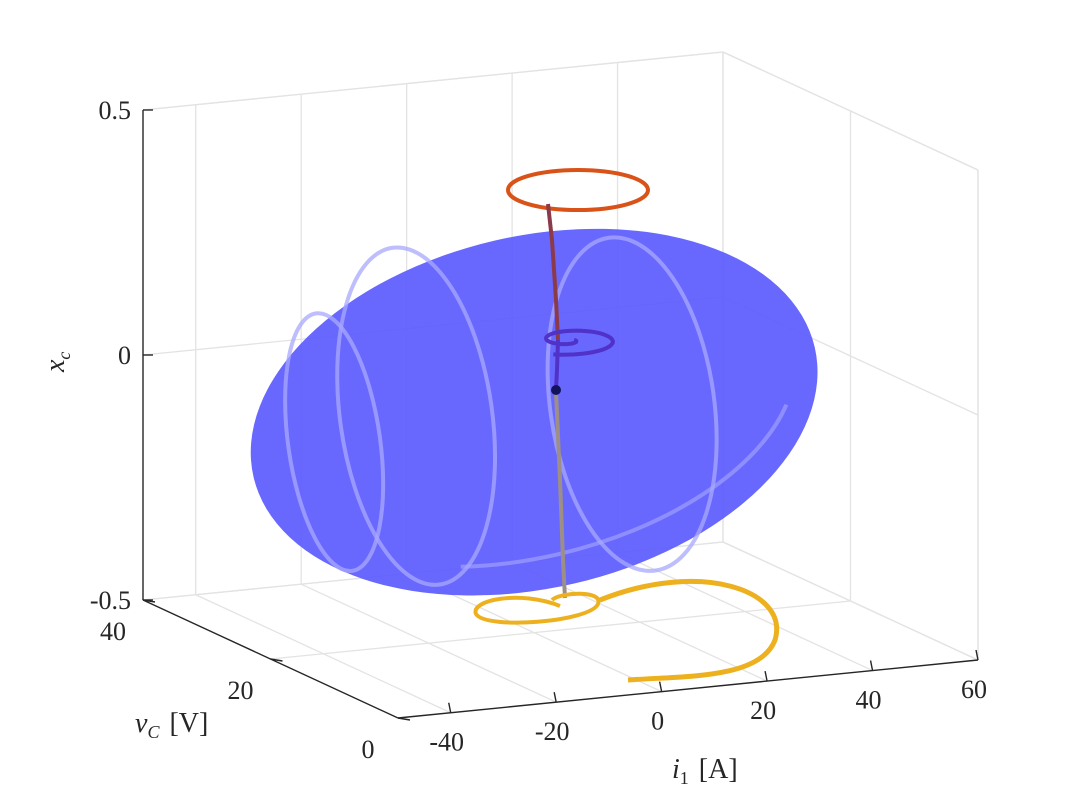  What do you see at coordinates (110, 600) in the screenshot?
I see `z-tick-label: -0.5` at bounding box center [110, 600].